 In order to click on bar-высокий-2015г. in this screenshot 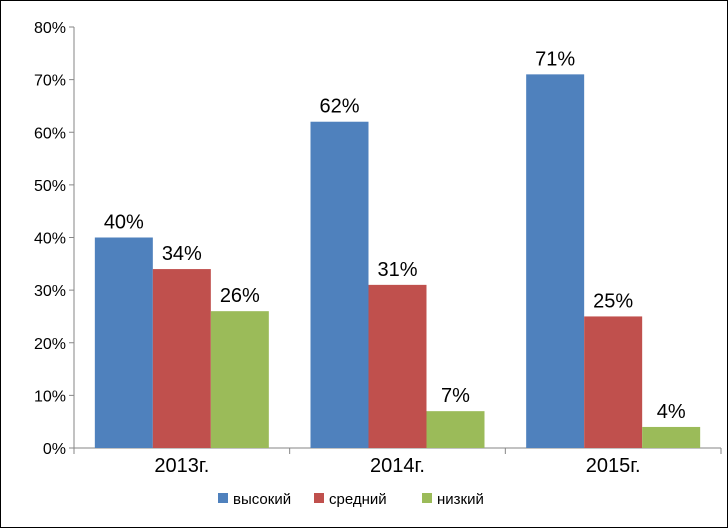, I will do `click(555, 261)`.